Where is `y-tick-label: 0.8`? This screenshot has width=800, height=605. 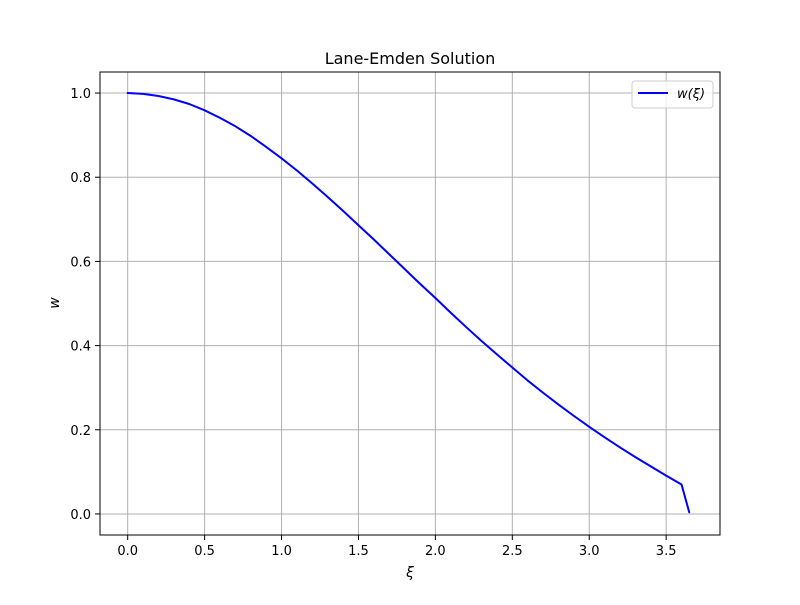
y-tick-label: 0.8 is located at coordinates (80, 178).